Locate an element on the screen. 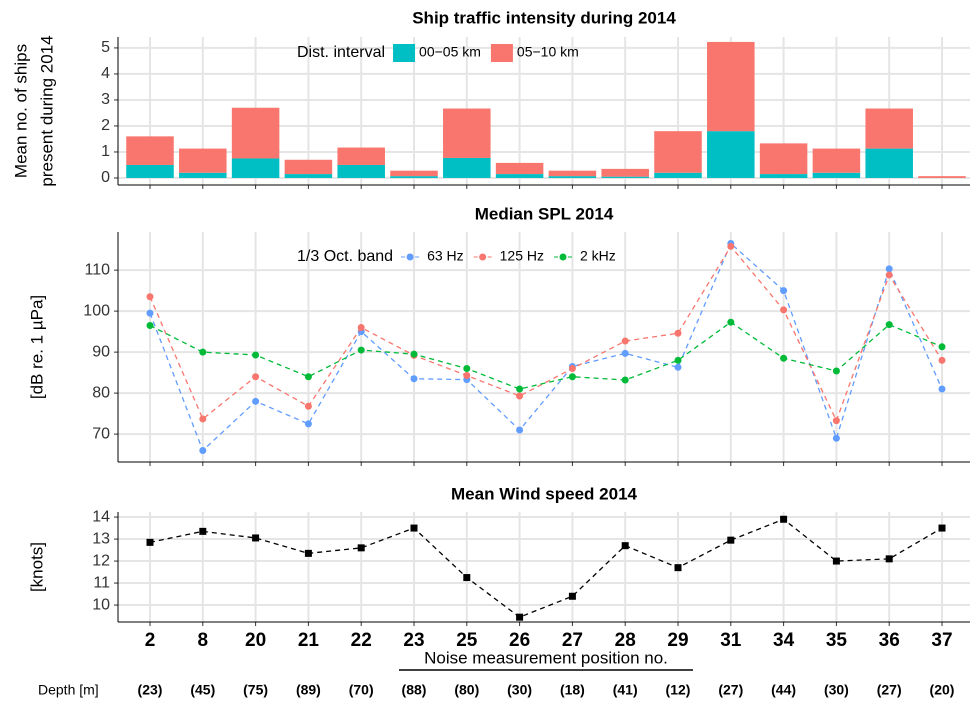  y-tick-label: 2 is located at coordinates (105, 125).